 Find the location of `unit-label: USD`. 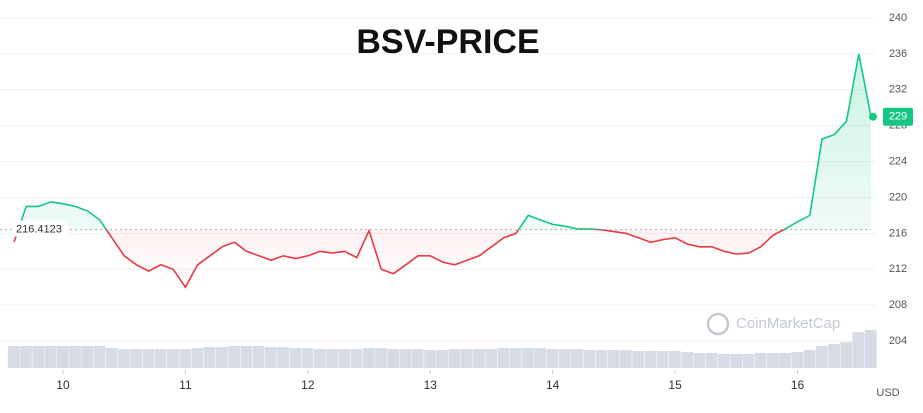

unit-label: USD is located at coordinates (887, 393).